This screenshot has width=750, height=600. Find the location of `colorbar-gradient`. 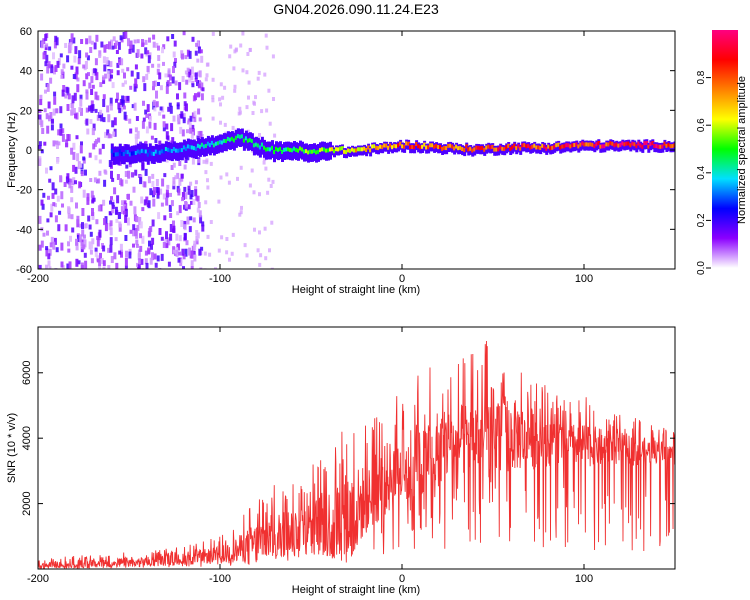

colorbar-gradient is located at coordinates (725, 149).